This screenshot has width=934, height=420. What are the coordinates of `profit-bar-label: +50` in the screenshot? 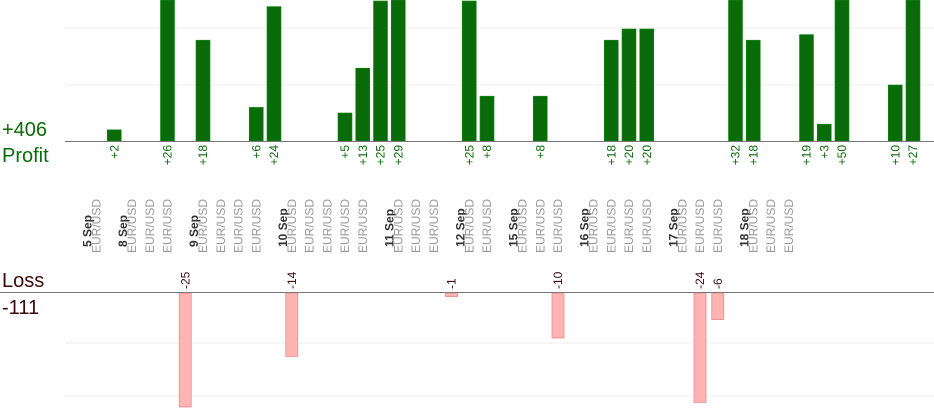 It's located at (842, 155).